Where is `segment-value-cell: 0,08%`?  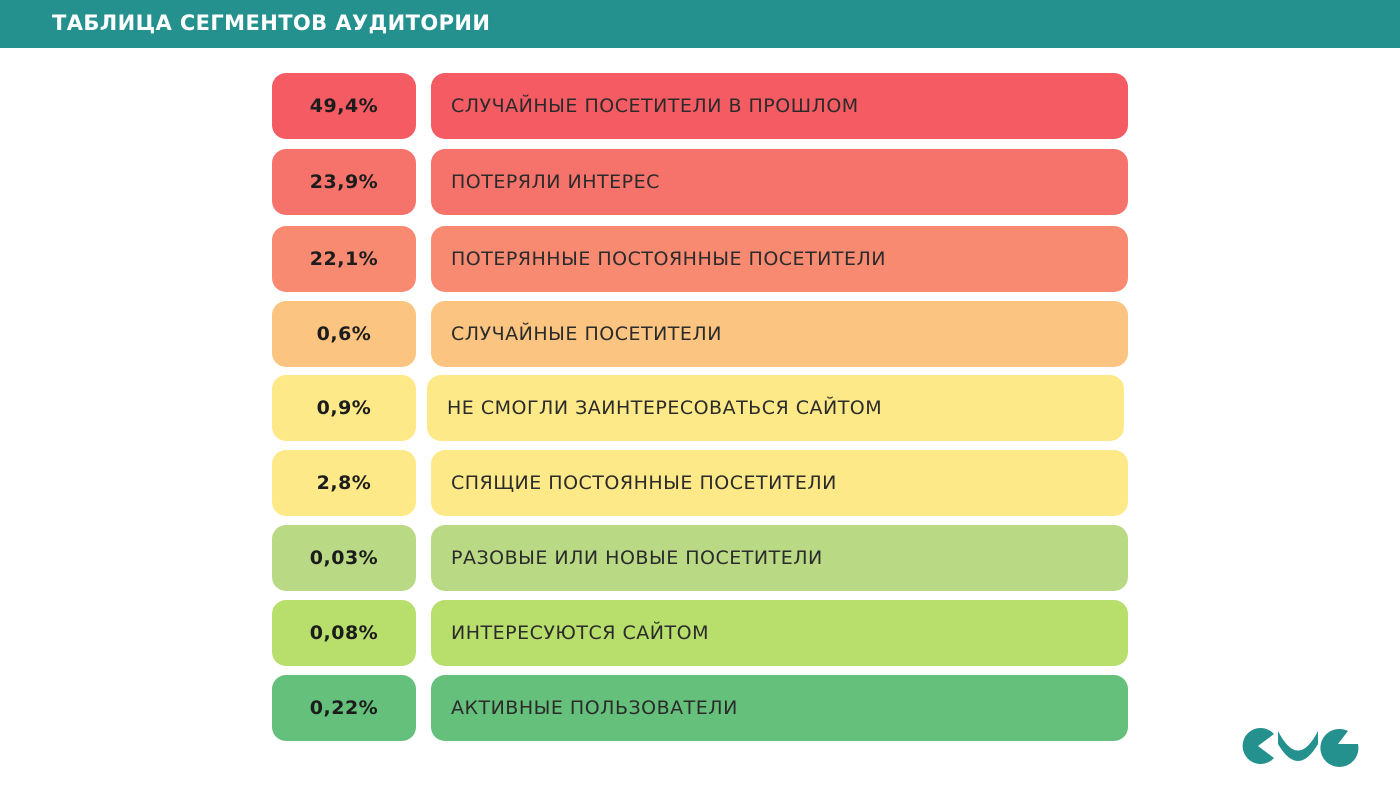
segment-value-cell: 0,08% is located at coordinates (344, 633).